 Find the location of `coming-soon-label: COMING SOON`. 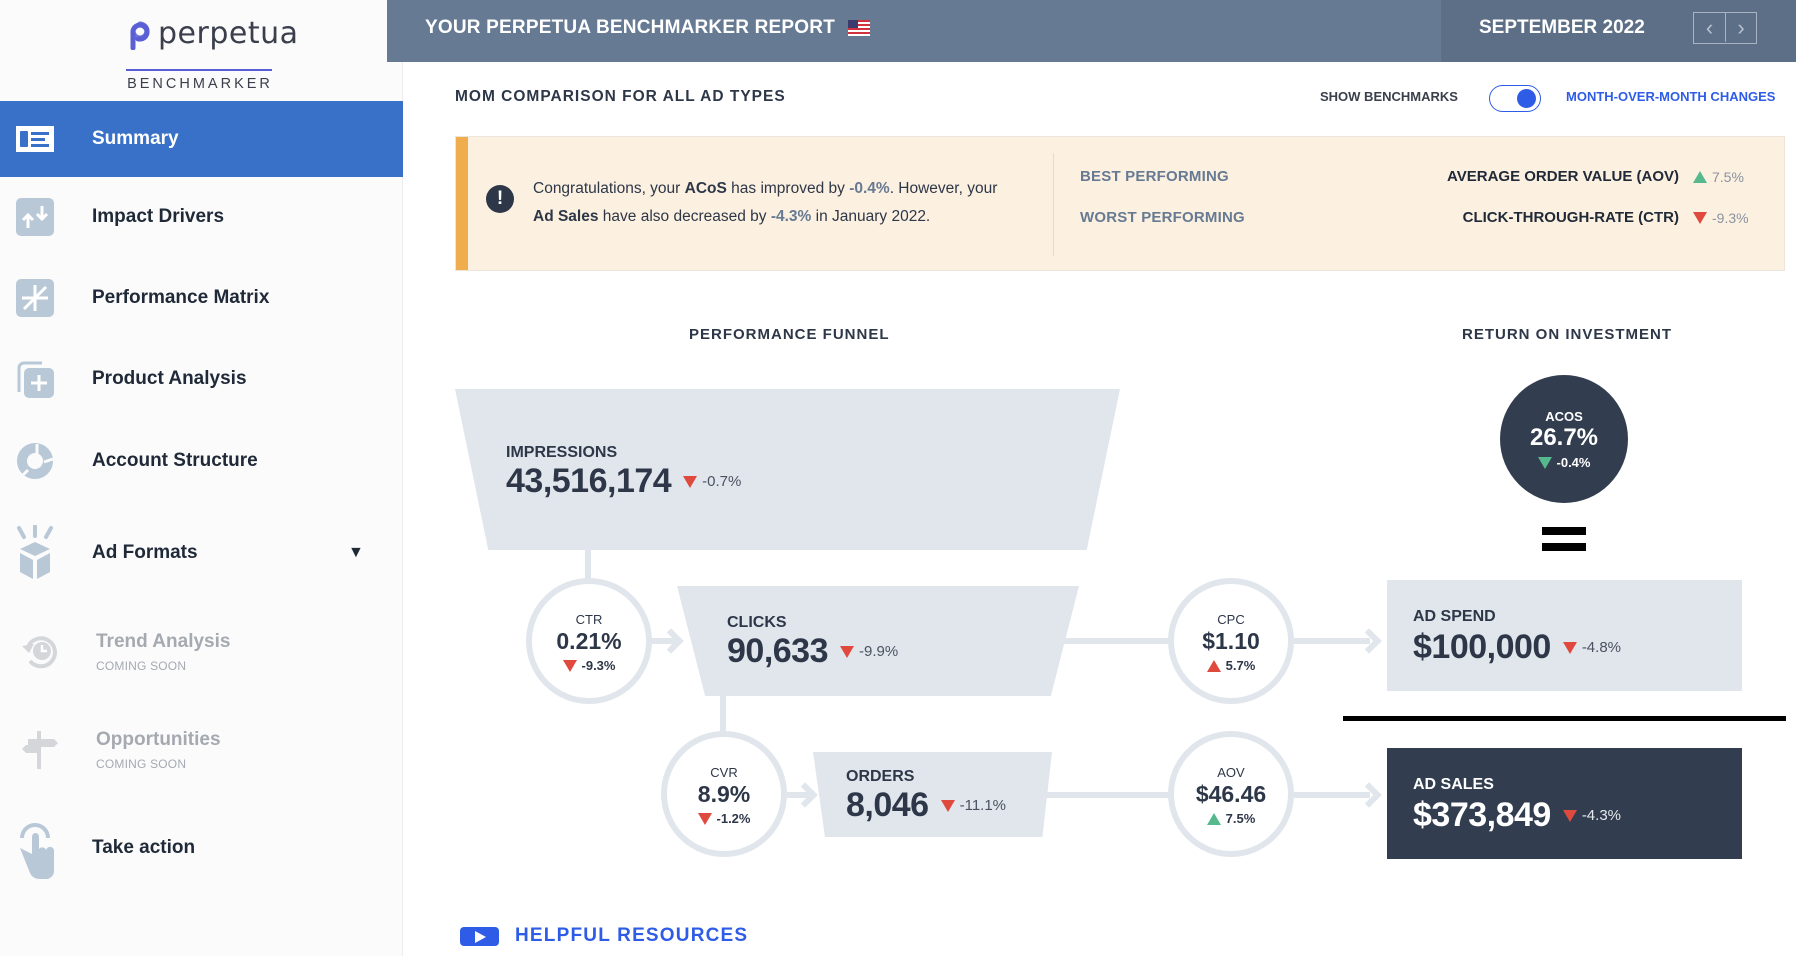

coming-soon-label: COMING SOON is located at coordinates (141, 666).